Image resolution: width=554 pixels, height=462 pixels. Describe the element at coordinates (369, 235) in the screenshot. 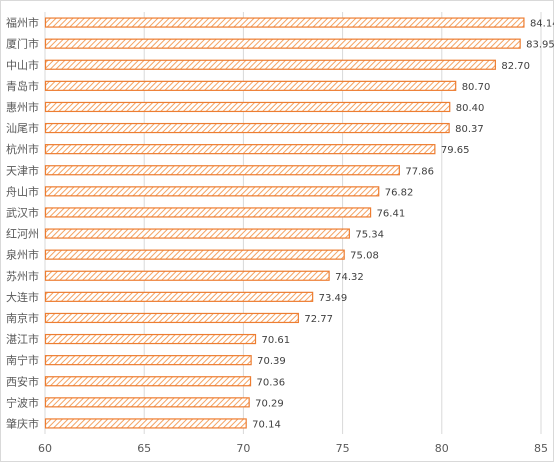

I see `data-label-11: 75.34` at that location.